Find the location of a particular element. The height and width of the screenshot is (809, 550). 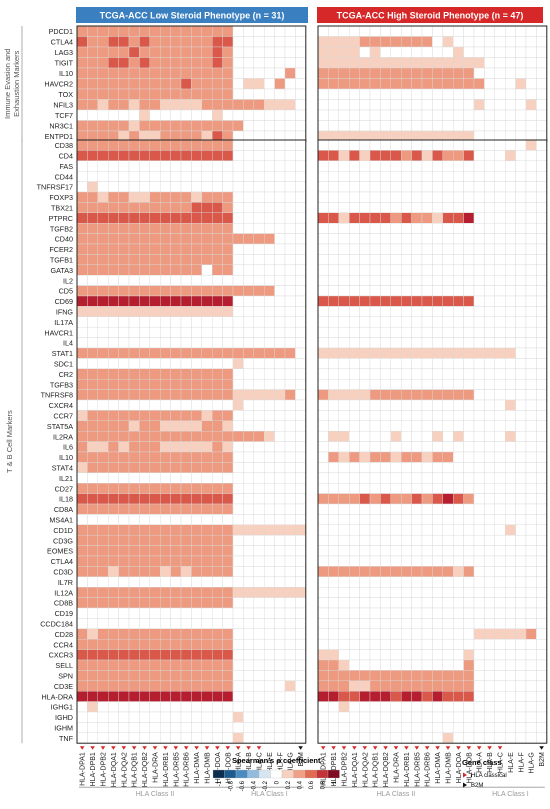

gene-class-marker is located at coordinates (103, 748).